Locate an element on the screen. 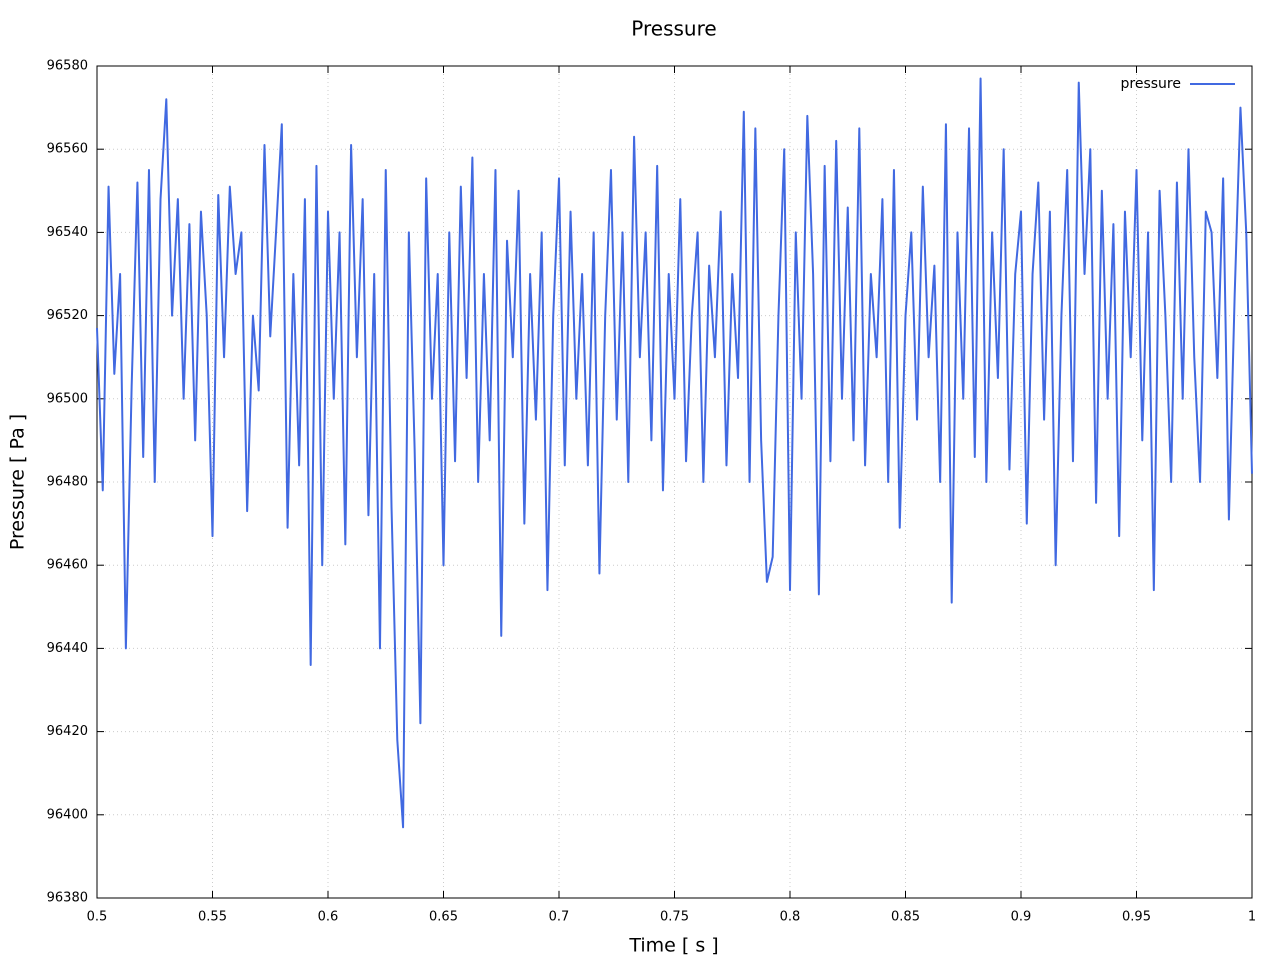 The height and width of the screenshot is (960, 1280). x-tick-label: 0.8 is located at coordinates (790, 917).